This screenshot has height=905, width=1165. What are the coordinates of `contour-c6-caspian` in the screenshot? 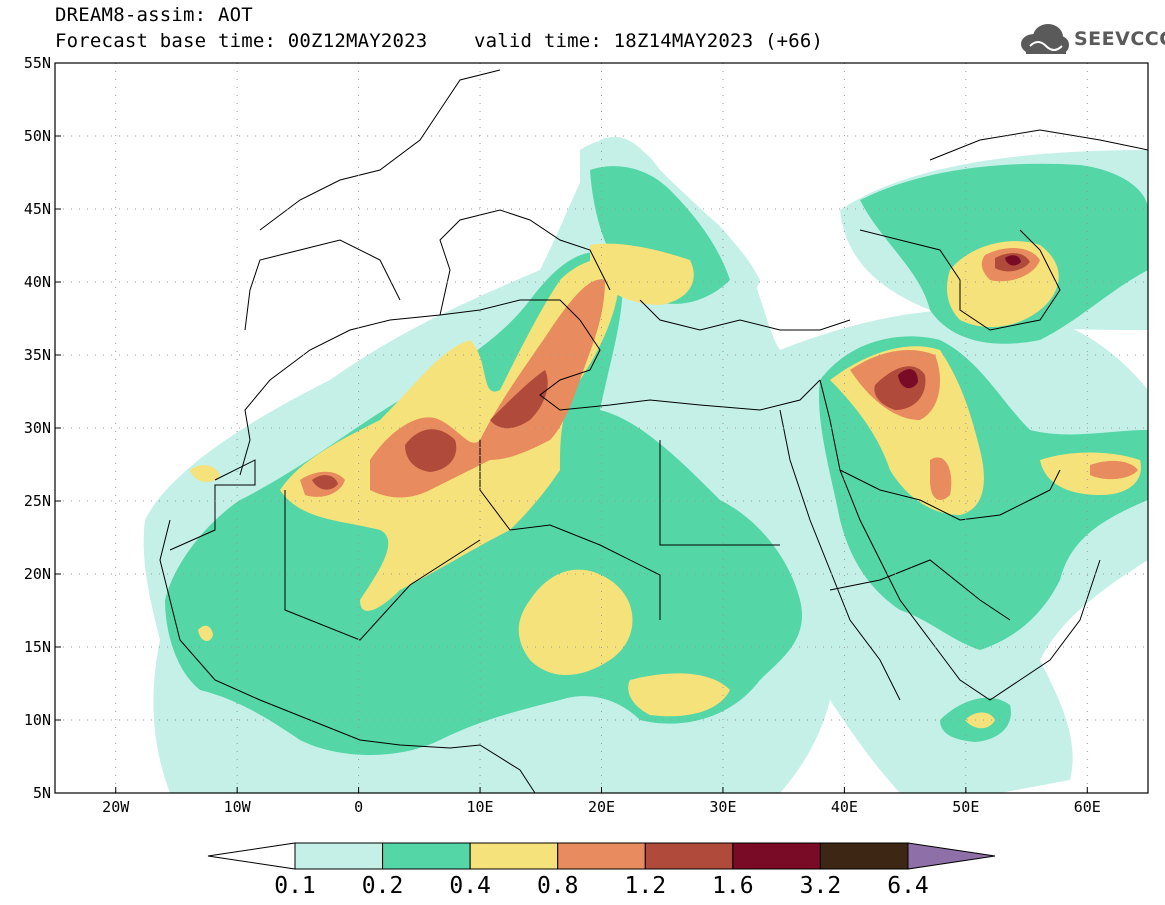 It's located at (1013, 260).